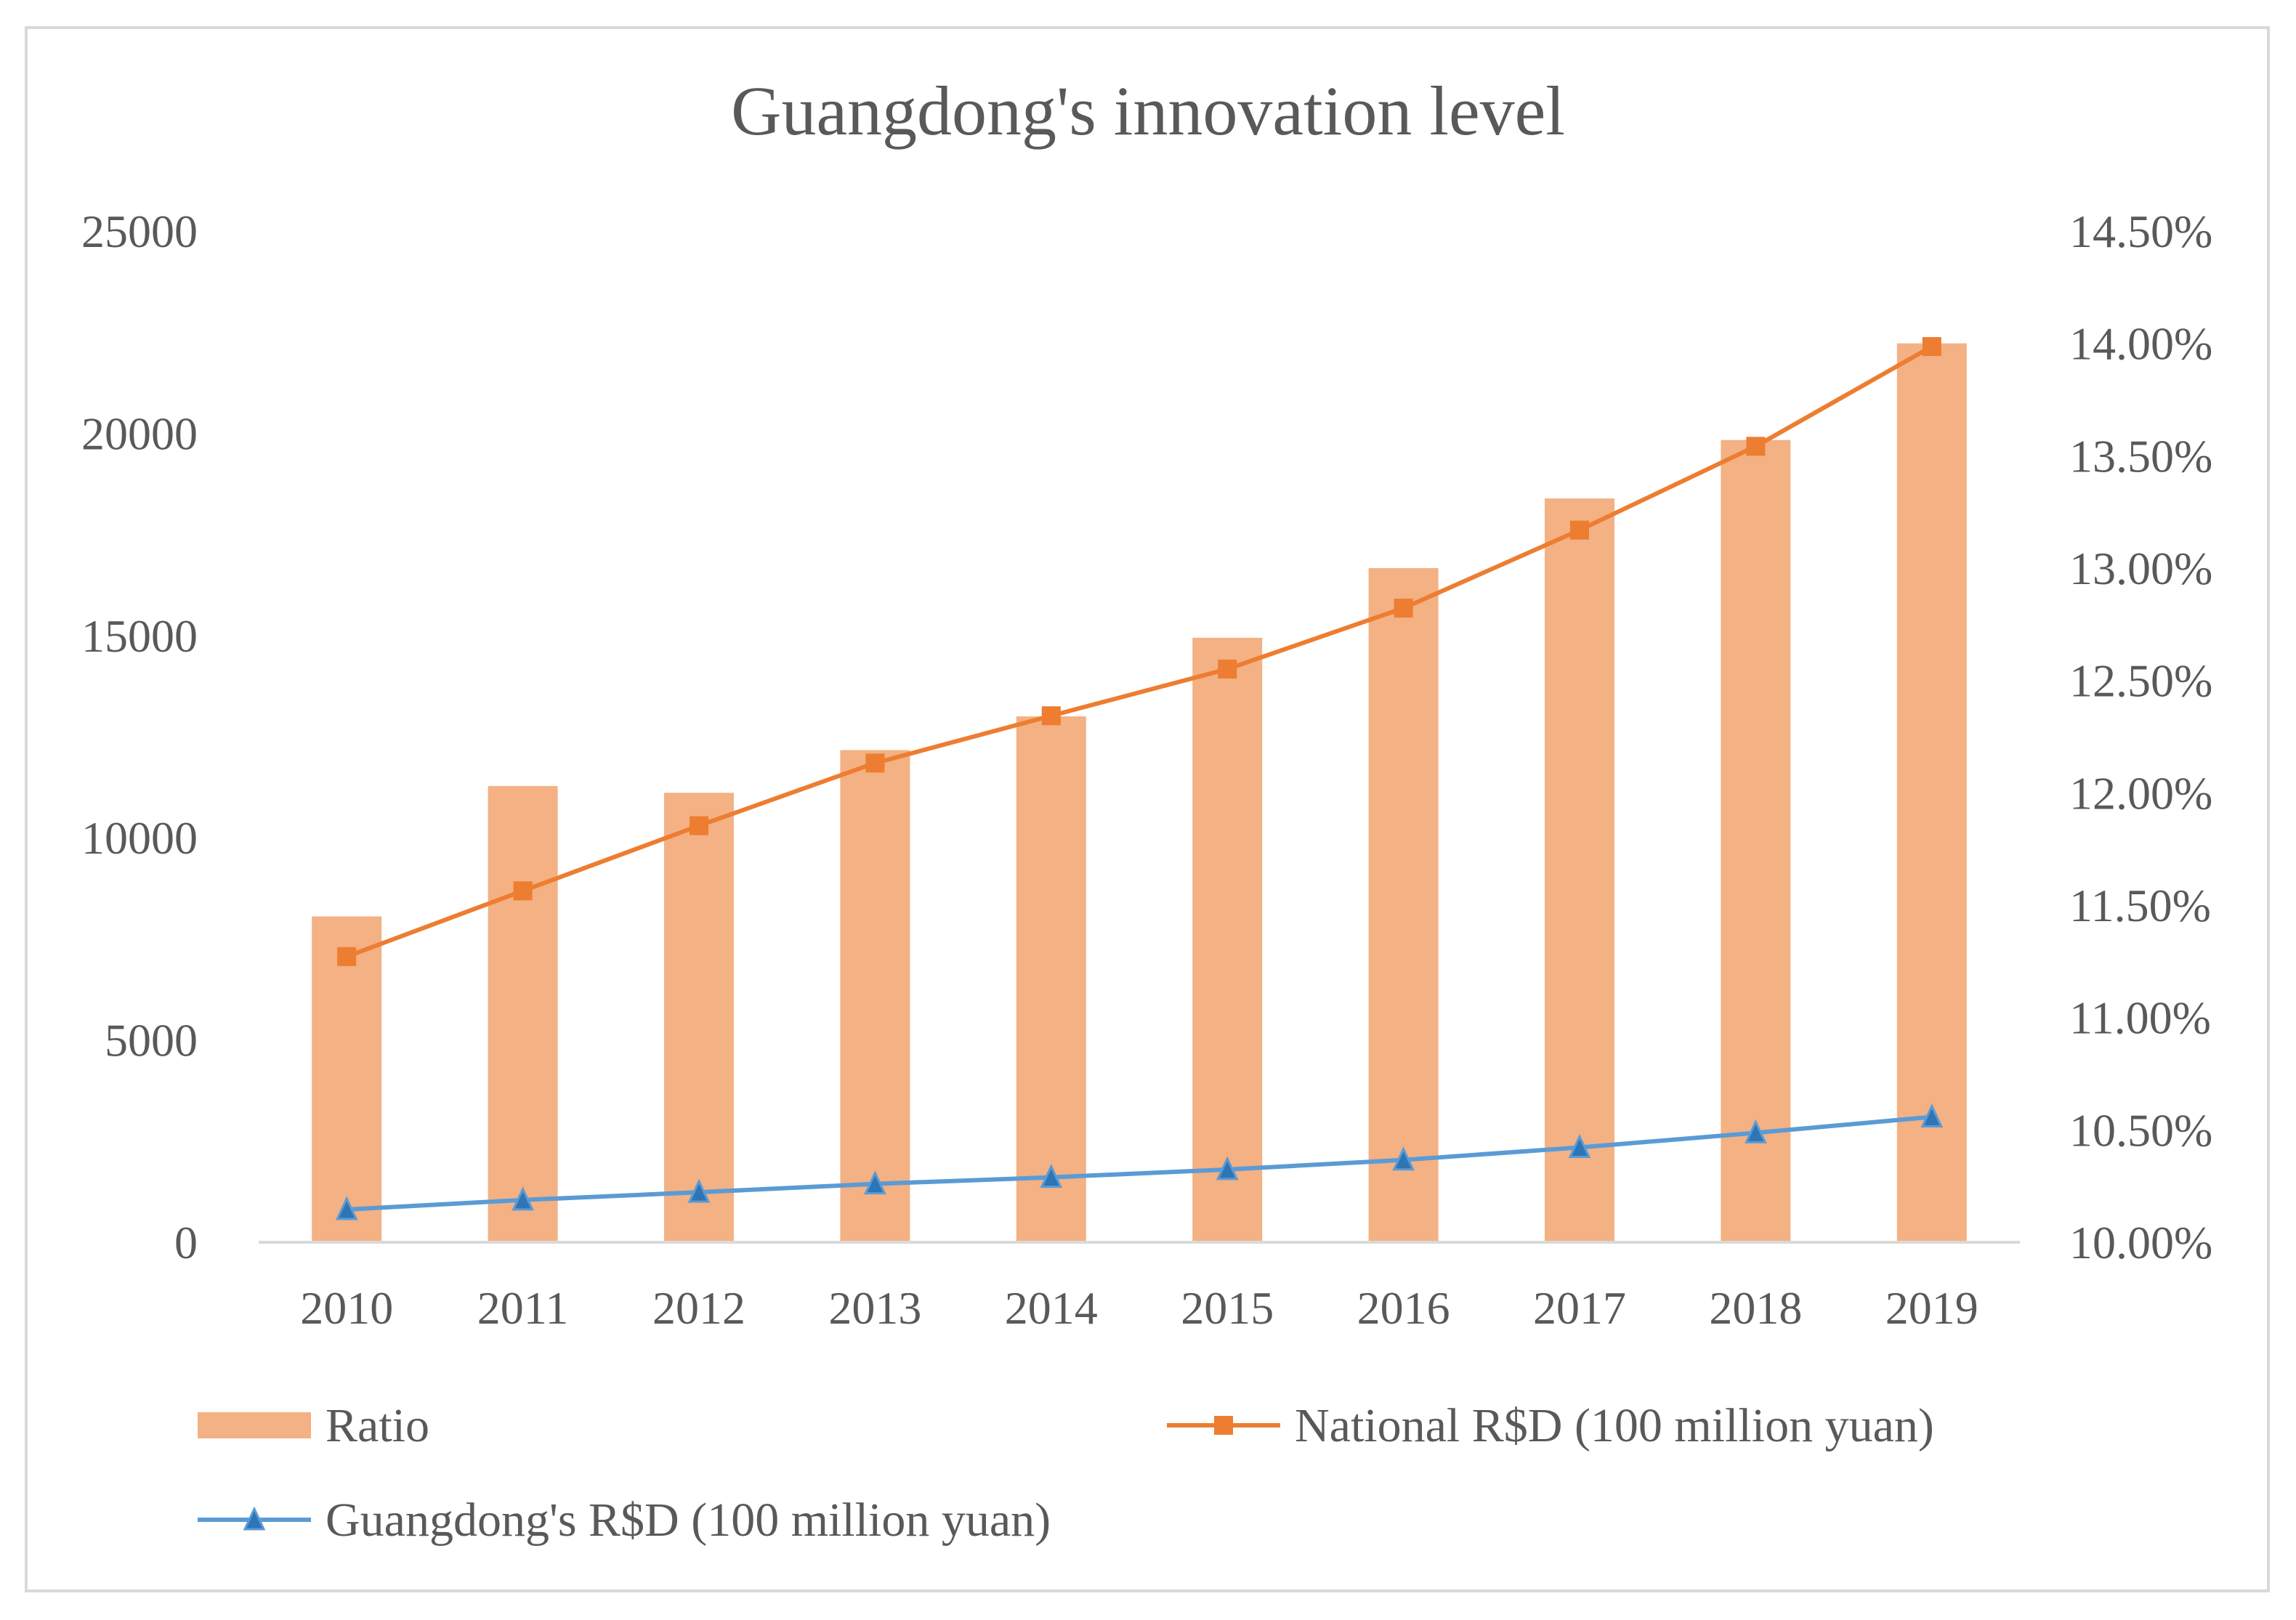  Describe the element at coordinates (523, 891) in the screenshot. I see `point-series-1-2011` at that location.